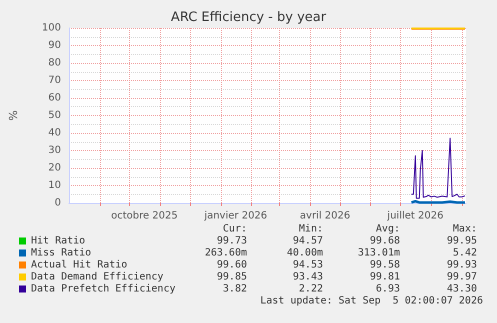  What do you see at coordinates (464, 253) in the screenshot?
I see `text: 5.42` at bounding box center [464, 253].